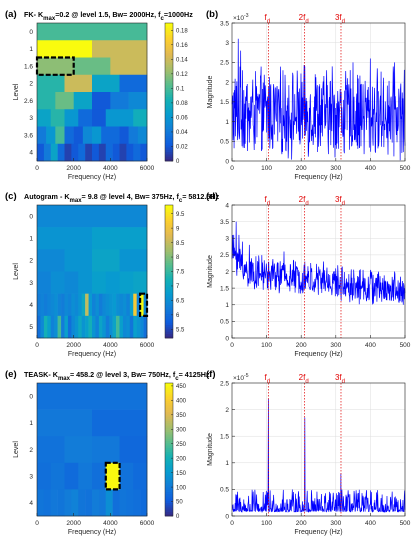 The width and height of the screenshot is (420, 550). I want to click on y-tick-label: 2.6, so click(28, 101).